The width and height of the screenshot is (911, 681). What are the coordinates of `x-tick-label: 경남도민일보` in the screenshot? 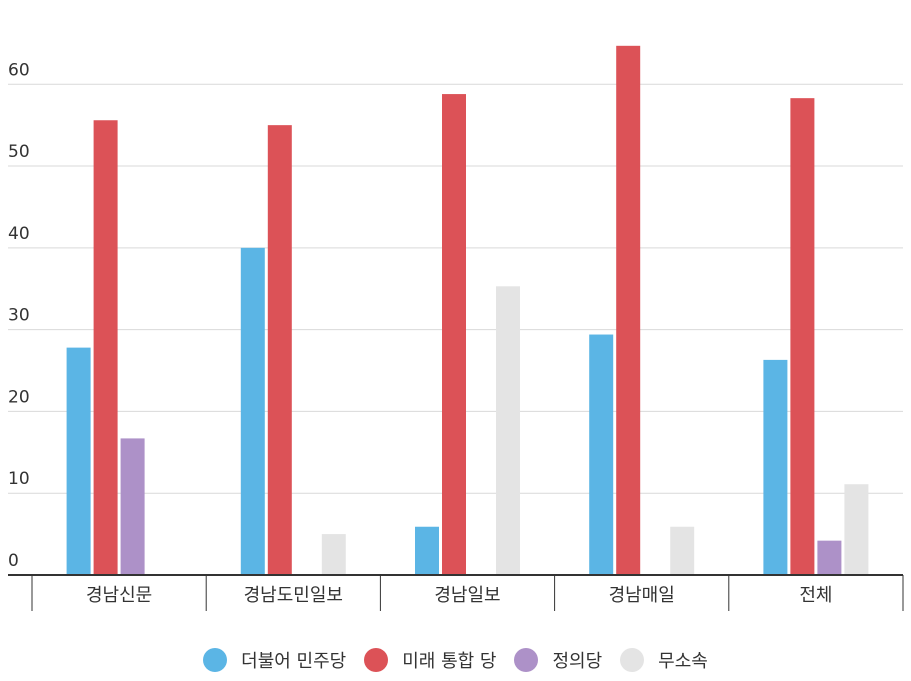 It's located at (293, 595).